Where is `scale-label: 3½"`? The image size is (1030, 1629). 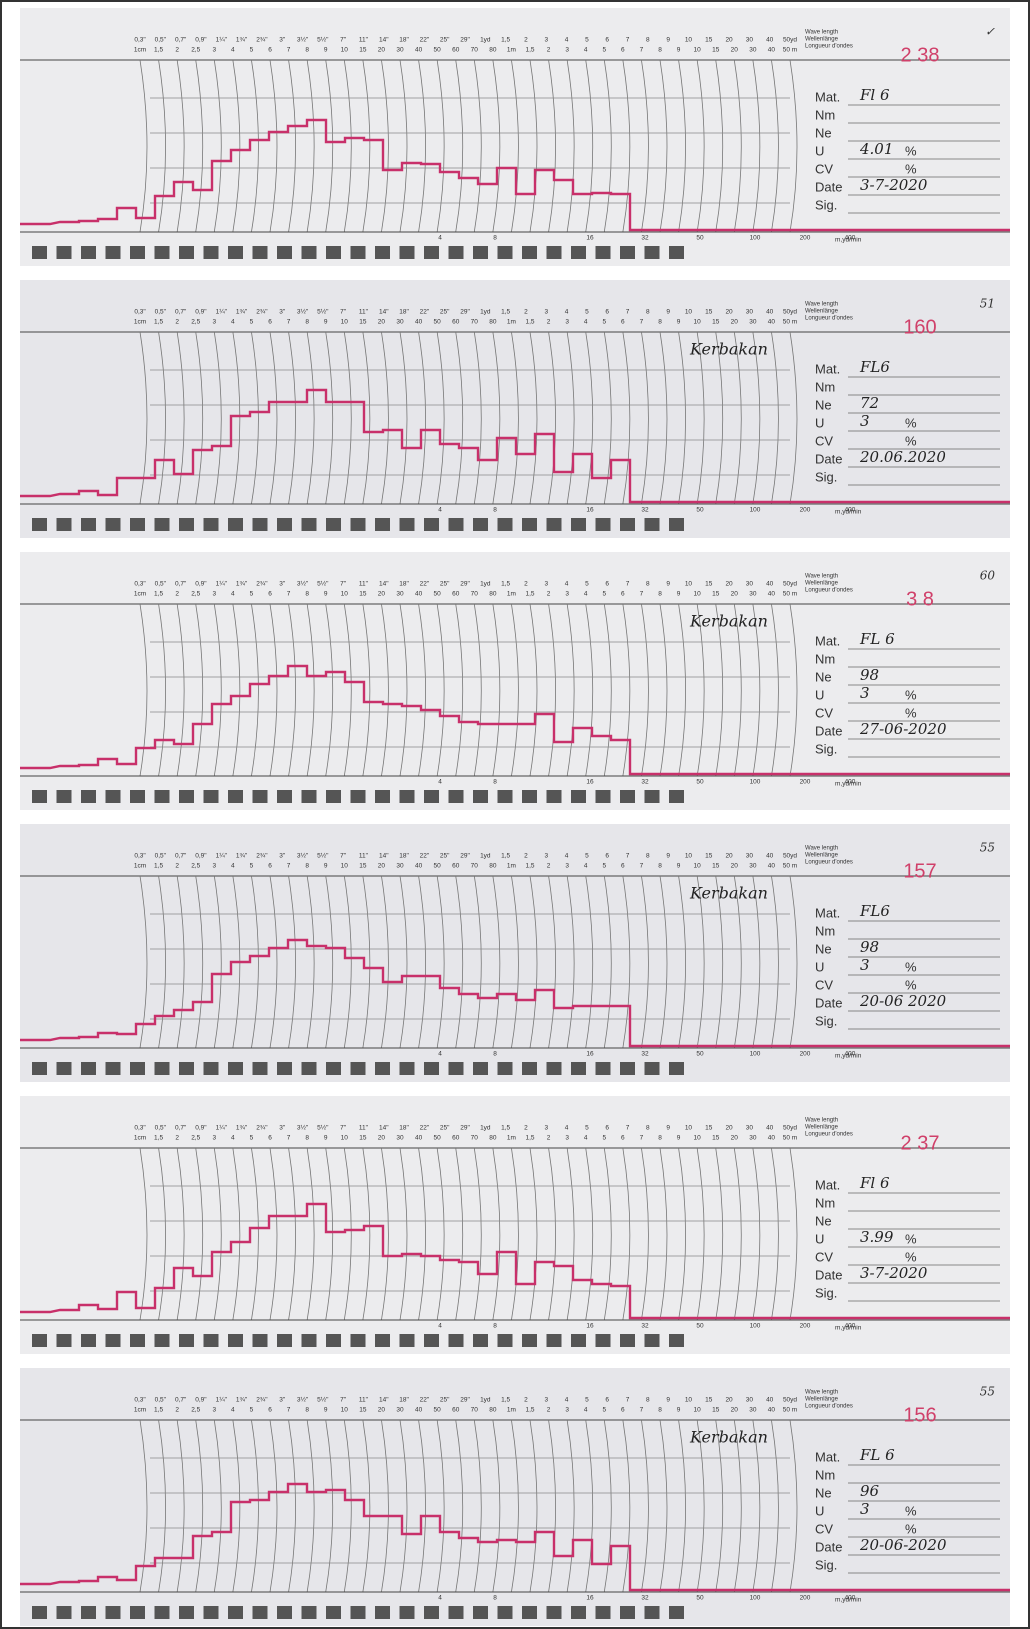 scale-label: 3½" is located at coordinates (303, 1128).